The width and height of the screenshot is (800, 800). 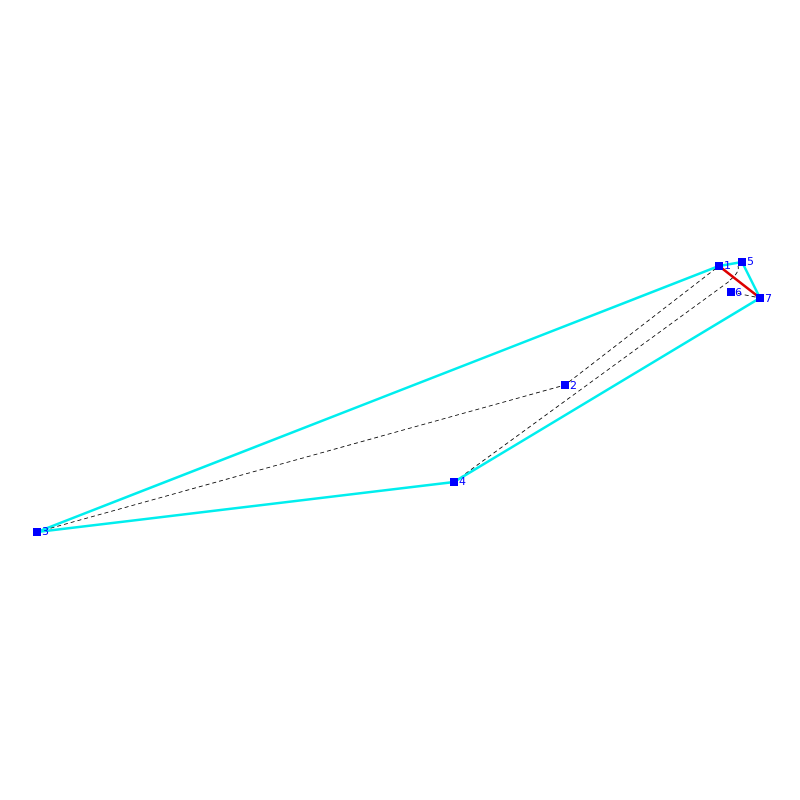 I want to click on point-label: 1, so click(x=727, y=265).